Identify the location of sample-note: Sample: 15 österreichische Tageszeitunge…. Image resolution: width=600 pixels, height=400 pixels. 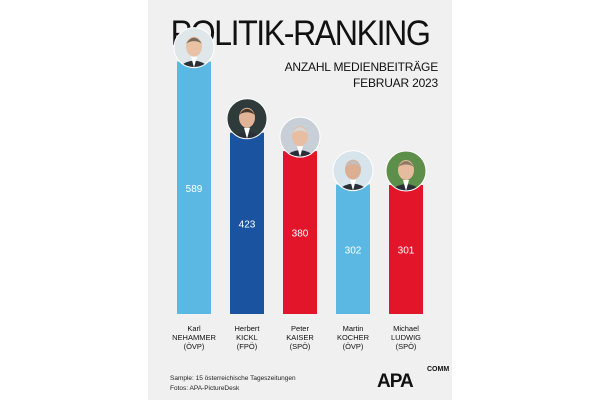
(233, 378).